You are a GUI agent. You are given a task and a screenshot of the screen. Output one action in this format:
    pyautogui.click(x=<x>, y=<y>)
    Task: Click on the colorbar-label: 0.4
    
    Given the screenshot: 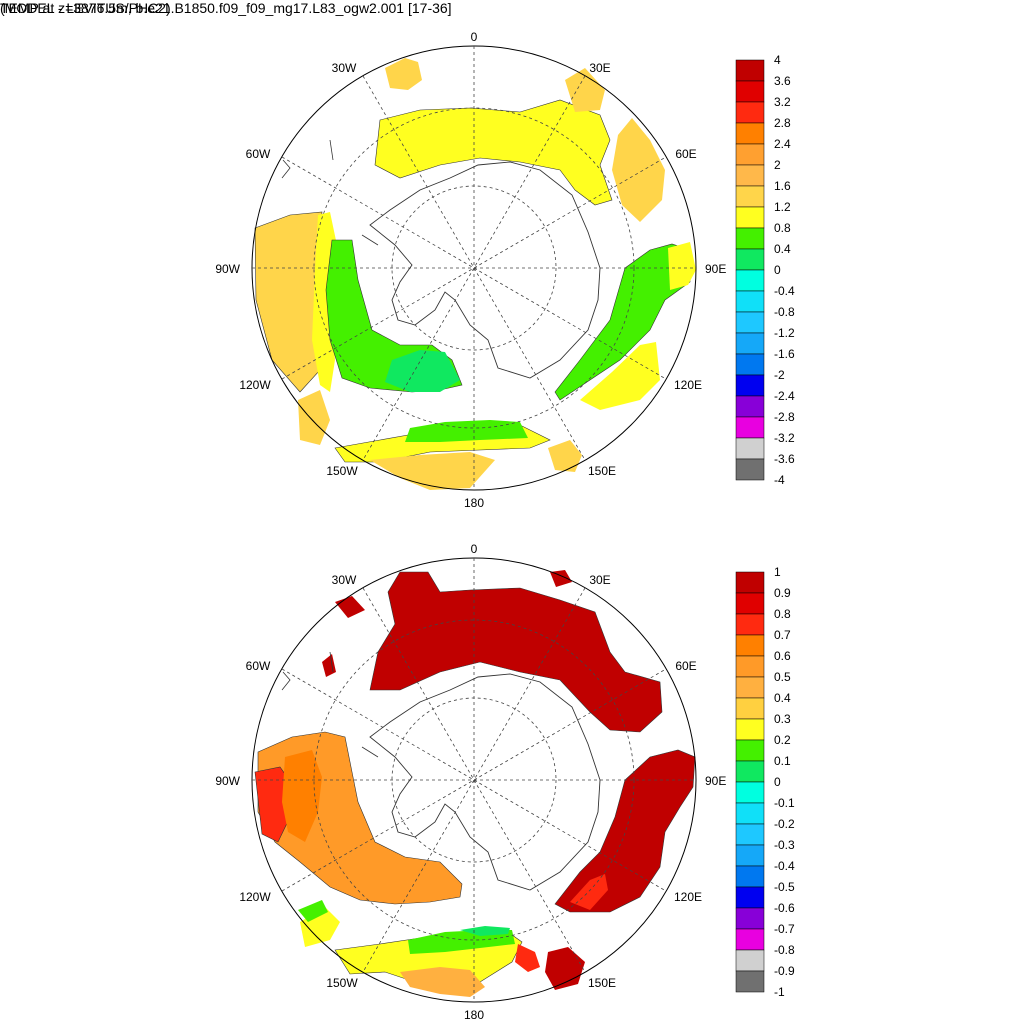 What is the action you would take?
    pyautogui.click(x=782, y=249)
    